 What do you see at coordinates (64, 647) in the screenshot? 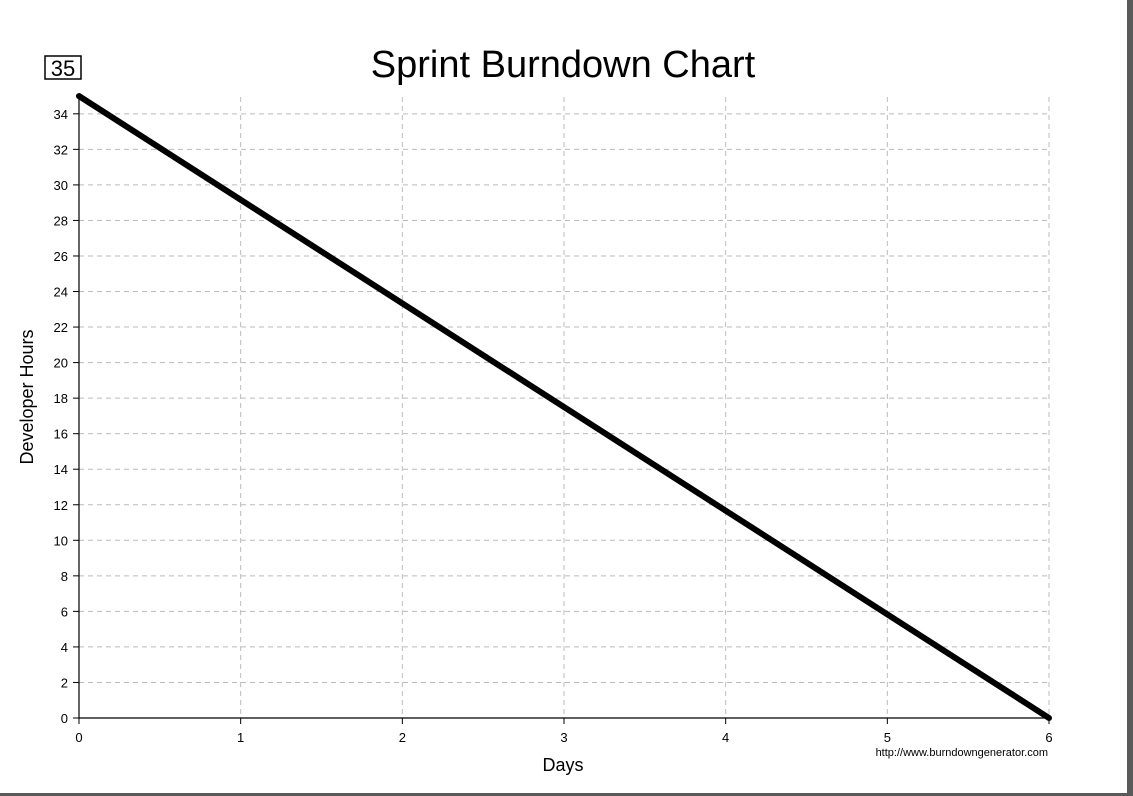
I see `y-tick-label: 4` at bounding box center [64, 647].